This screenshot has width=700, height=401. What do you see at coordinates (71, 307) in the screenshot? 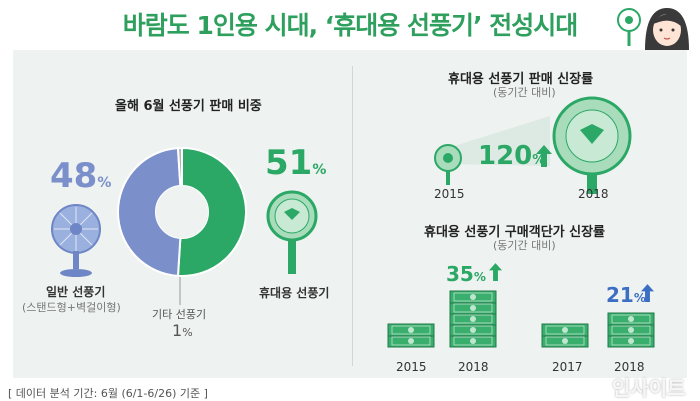
I see `general-fan-sublabel: (스탠드형+벽걸이형)` at bounding box center [71, 307].